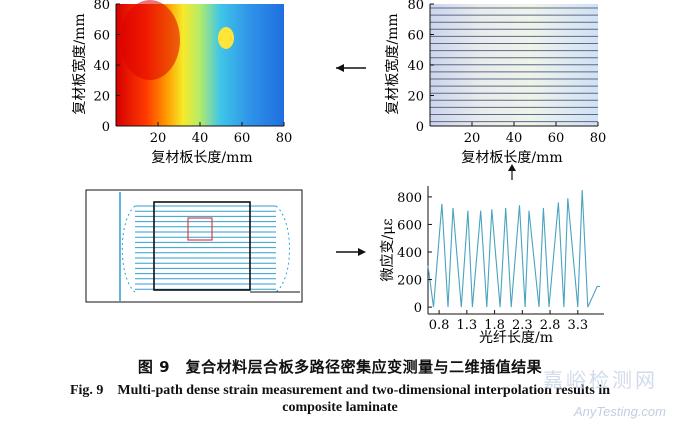 This screenshot has width=680, height=430. Describe the element at coordinates (409, 281) in the screenshot. I see `strain-y-tick-label: 200` at that location.